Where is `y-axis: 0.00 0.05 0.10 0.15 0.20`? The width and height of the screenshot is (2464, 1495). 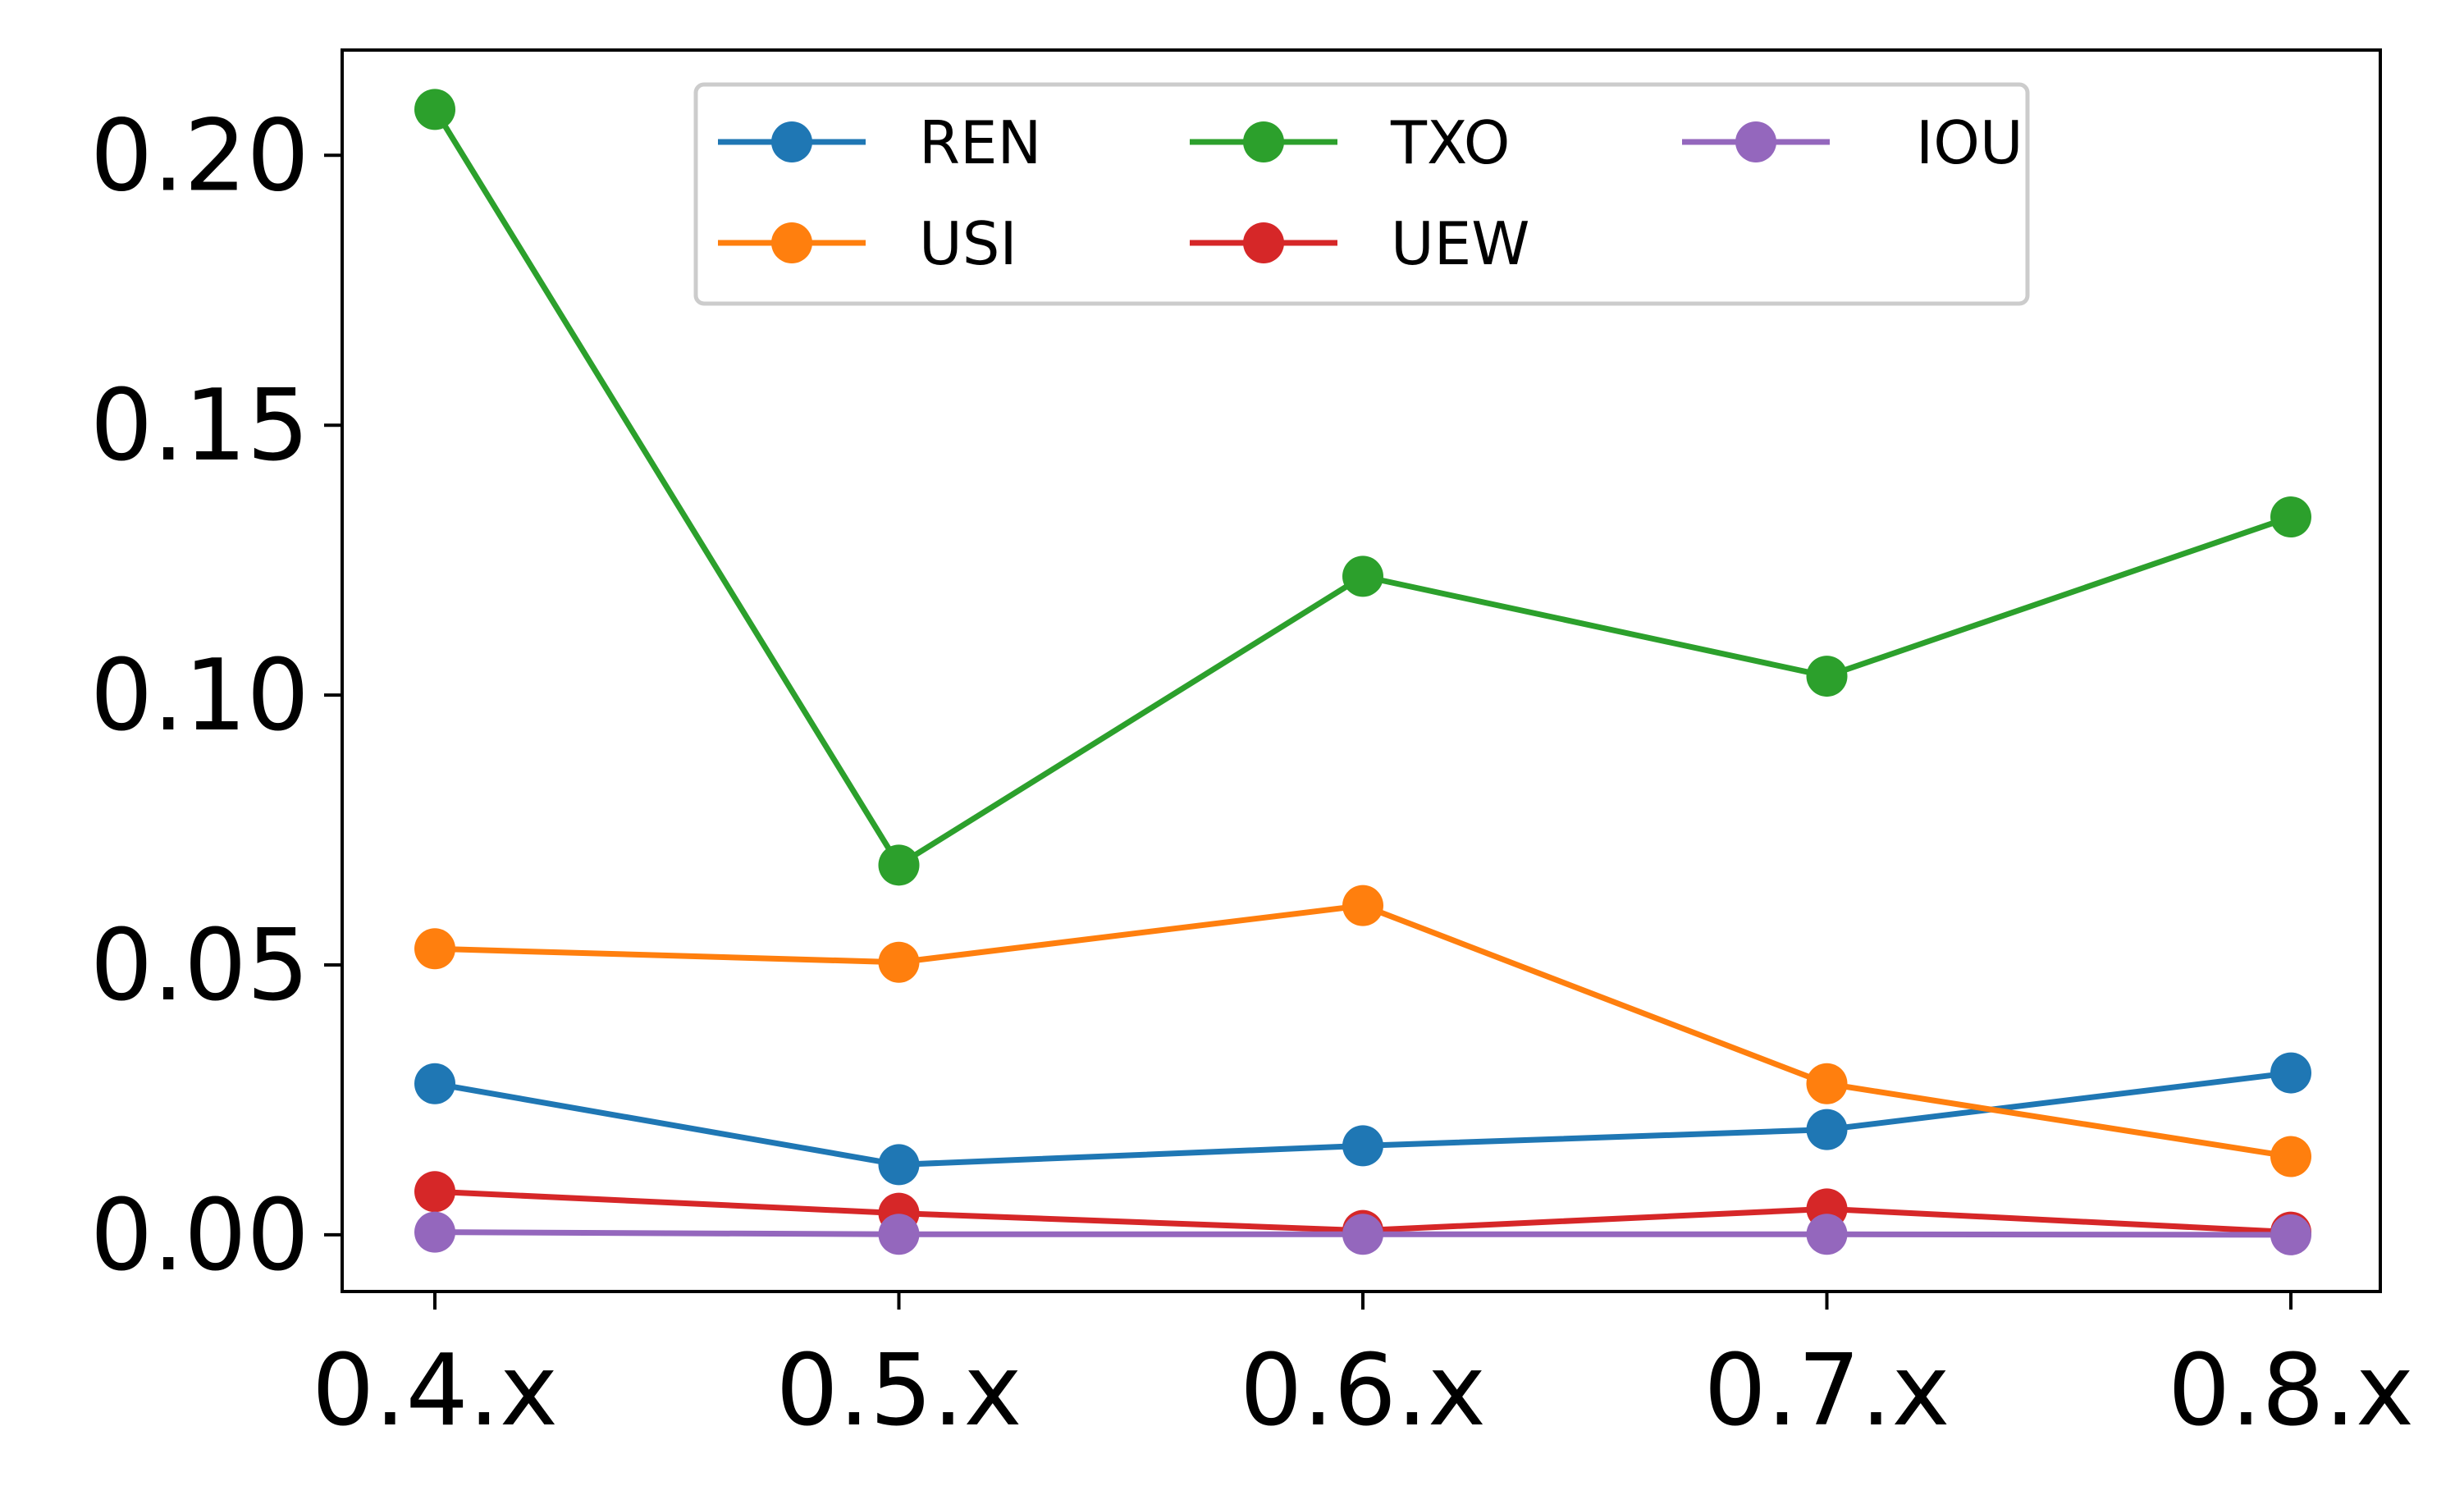 y-axis: 0.00 0.05 0.10 0.15 0.20 is located at coordinates (216, 696).